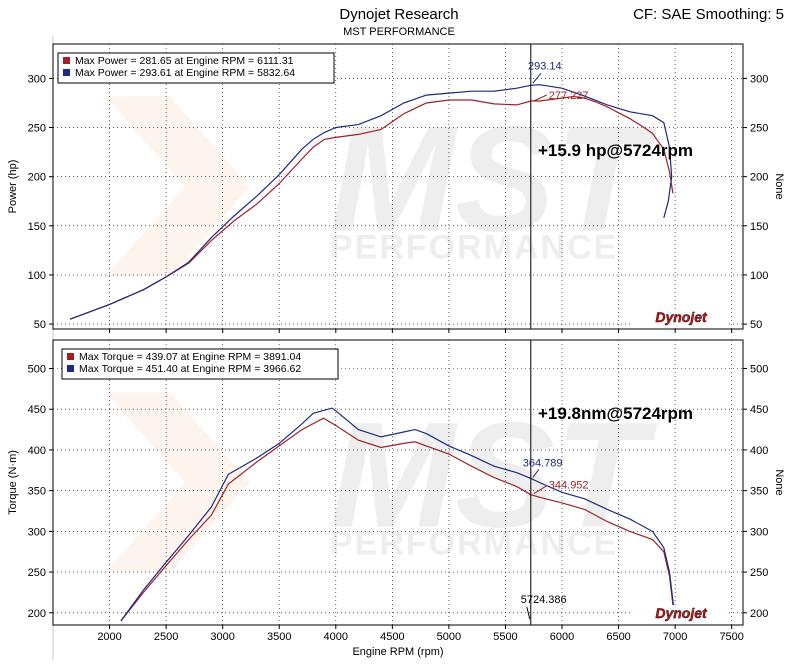 The image size is (798, 667). I want to click on xtick-label: 7000, so click(675, 637).